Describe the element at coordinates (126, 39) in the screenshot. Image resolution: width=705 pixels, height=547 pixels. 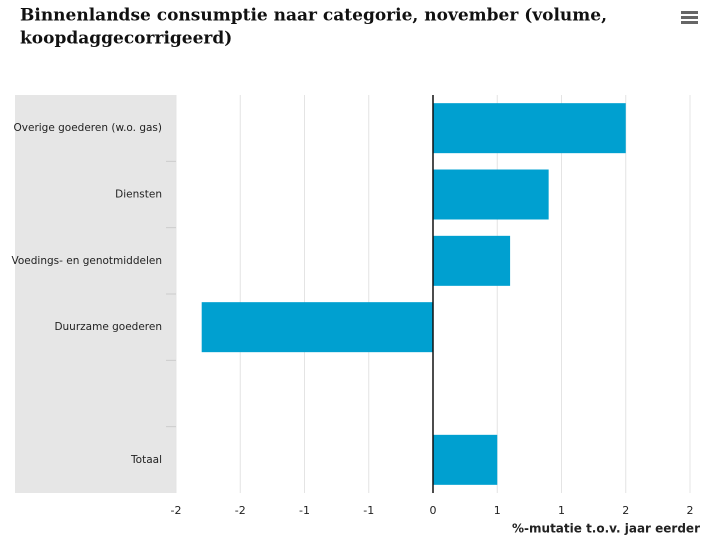
I see `chart-title: koopdaggecorrigeerd)` at that location.